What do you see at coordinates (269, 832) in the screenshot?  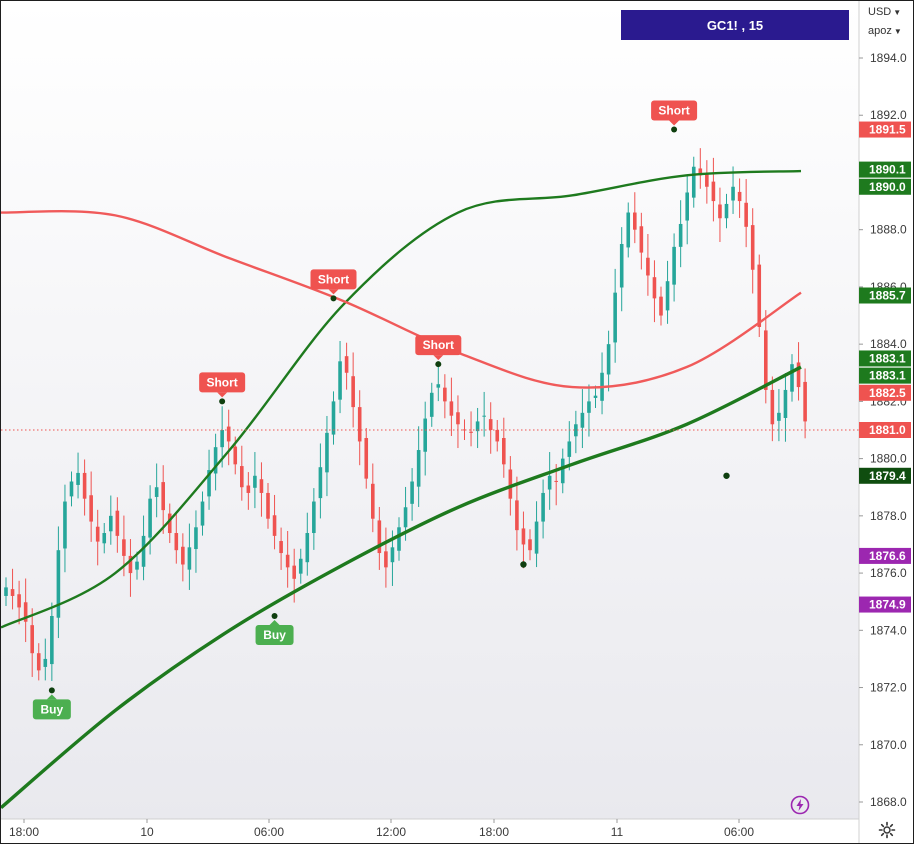 I see `x-tick-label: 06:00` at bounding box center [269, 832].